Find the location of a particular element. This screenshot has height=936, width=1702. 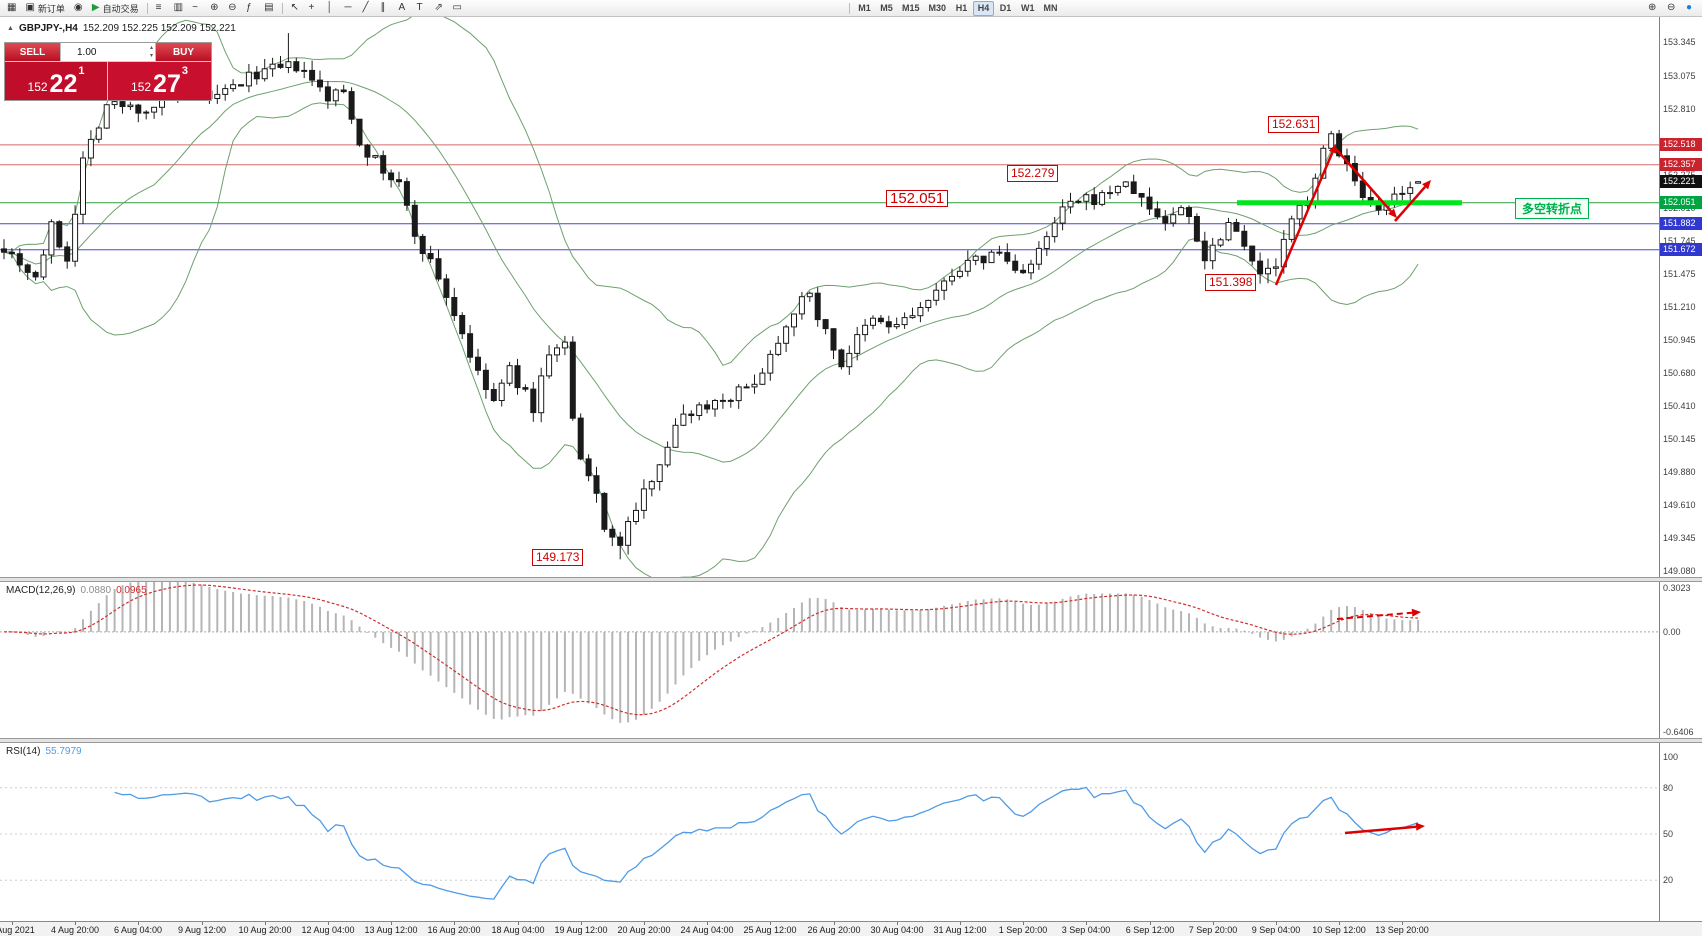

zoom-in-button-right: ⊕ is located at coordinates (1652, 8).